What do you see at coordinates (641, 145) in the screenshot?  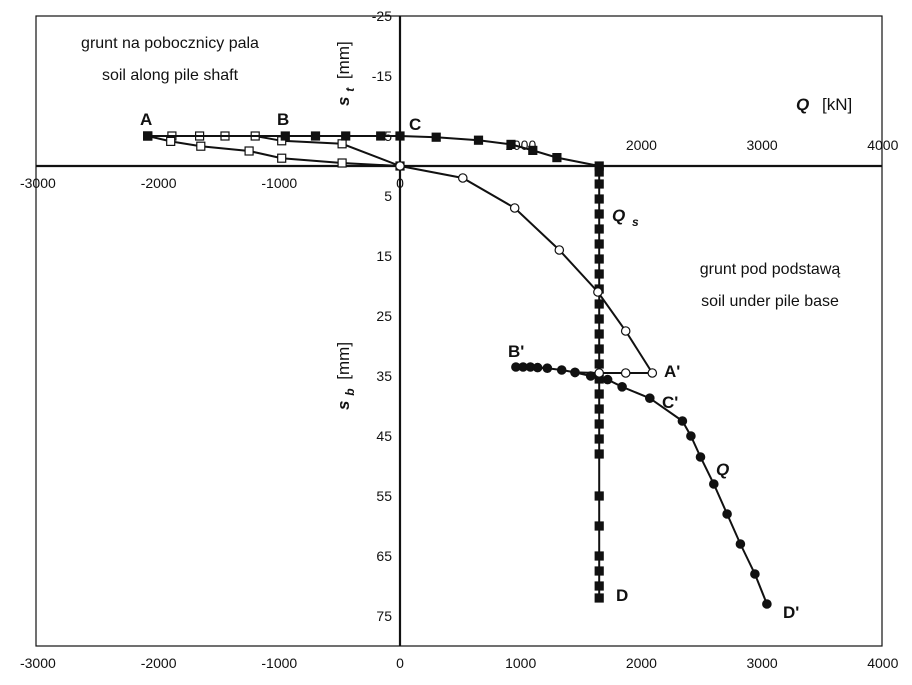 I see `x-tick-top: 2000` at bounding box center [641, 145].